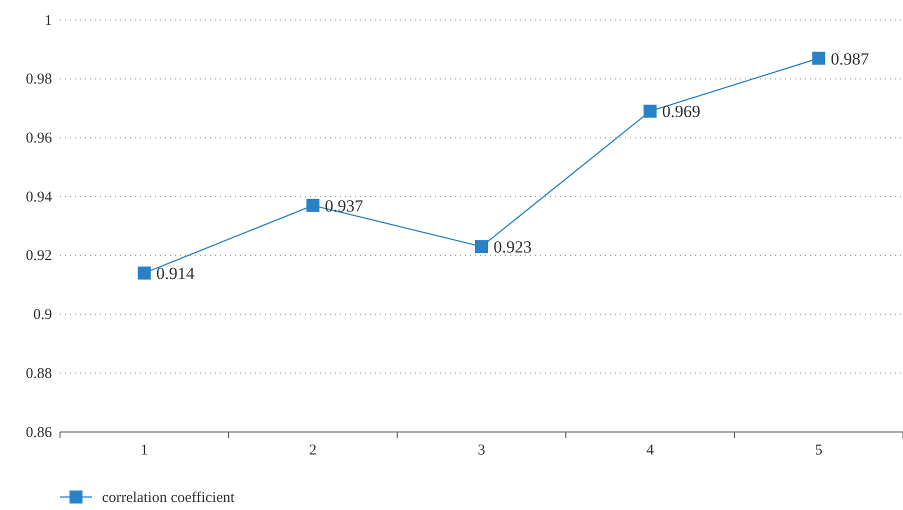  What do you see at coordinates (344, 206) in the screenshot?
I see `data-label: 0.937` at bounding box center [344, 206].